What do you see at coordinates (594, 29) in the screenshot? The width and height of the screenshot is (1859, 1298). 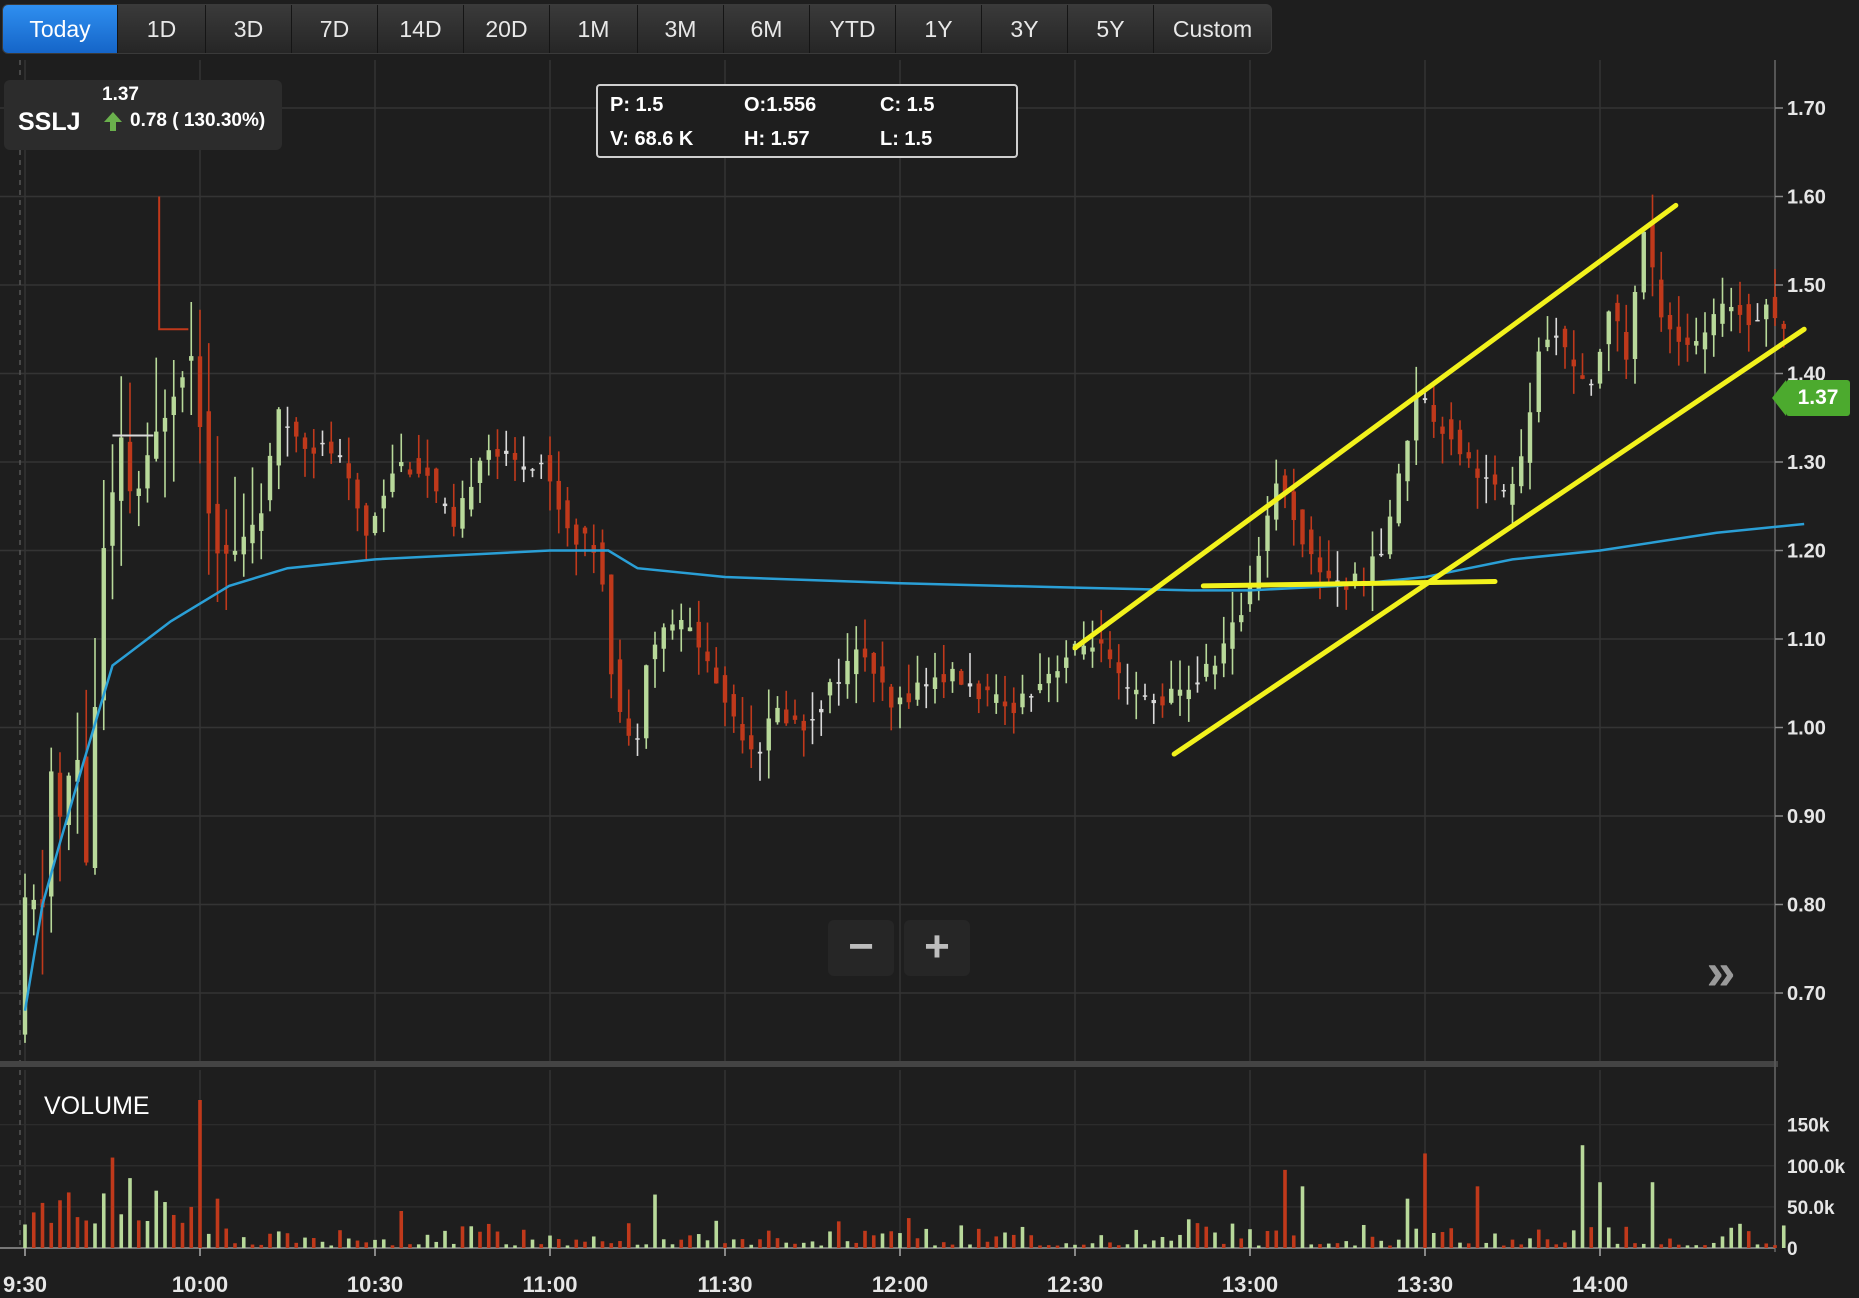 I see `tab-1m: 1M` at bounding box center [594, 29].